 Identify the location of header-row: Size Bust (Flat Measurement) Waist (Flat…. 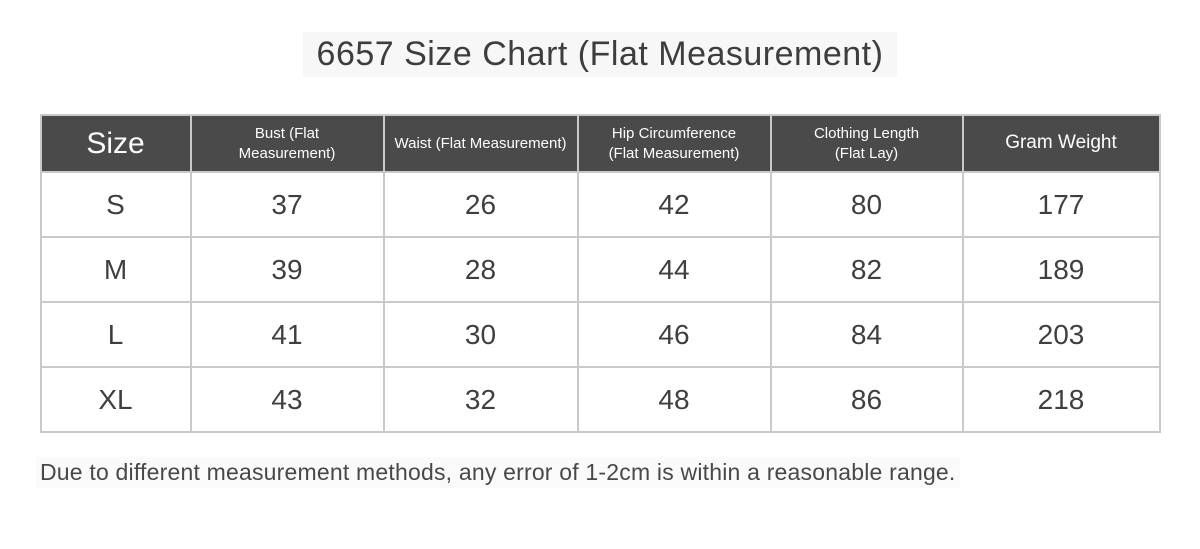
(600, 143).